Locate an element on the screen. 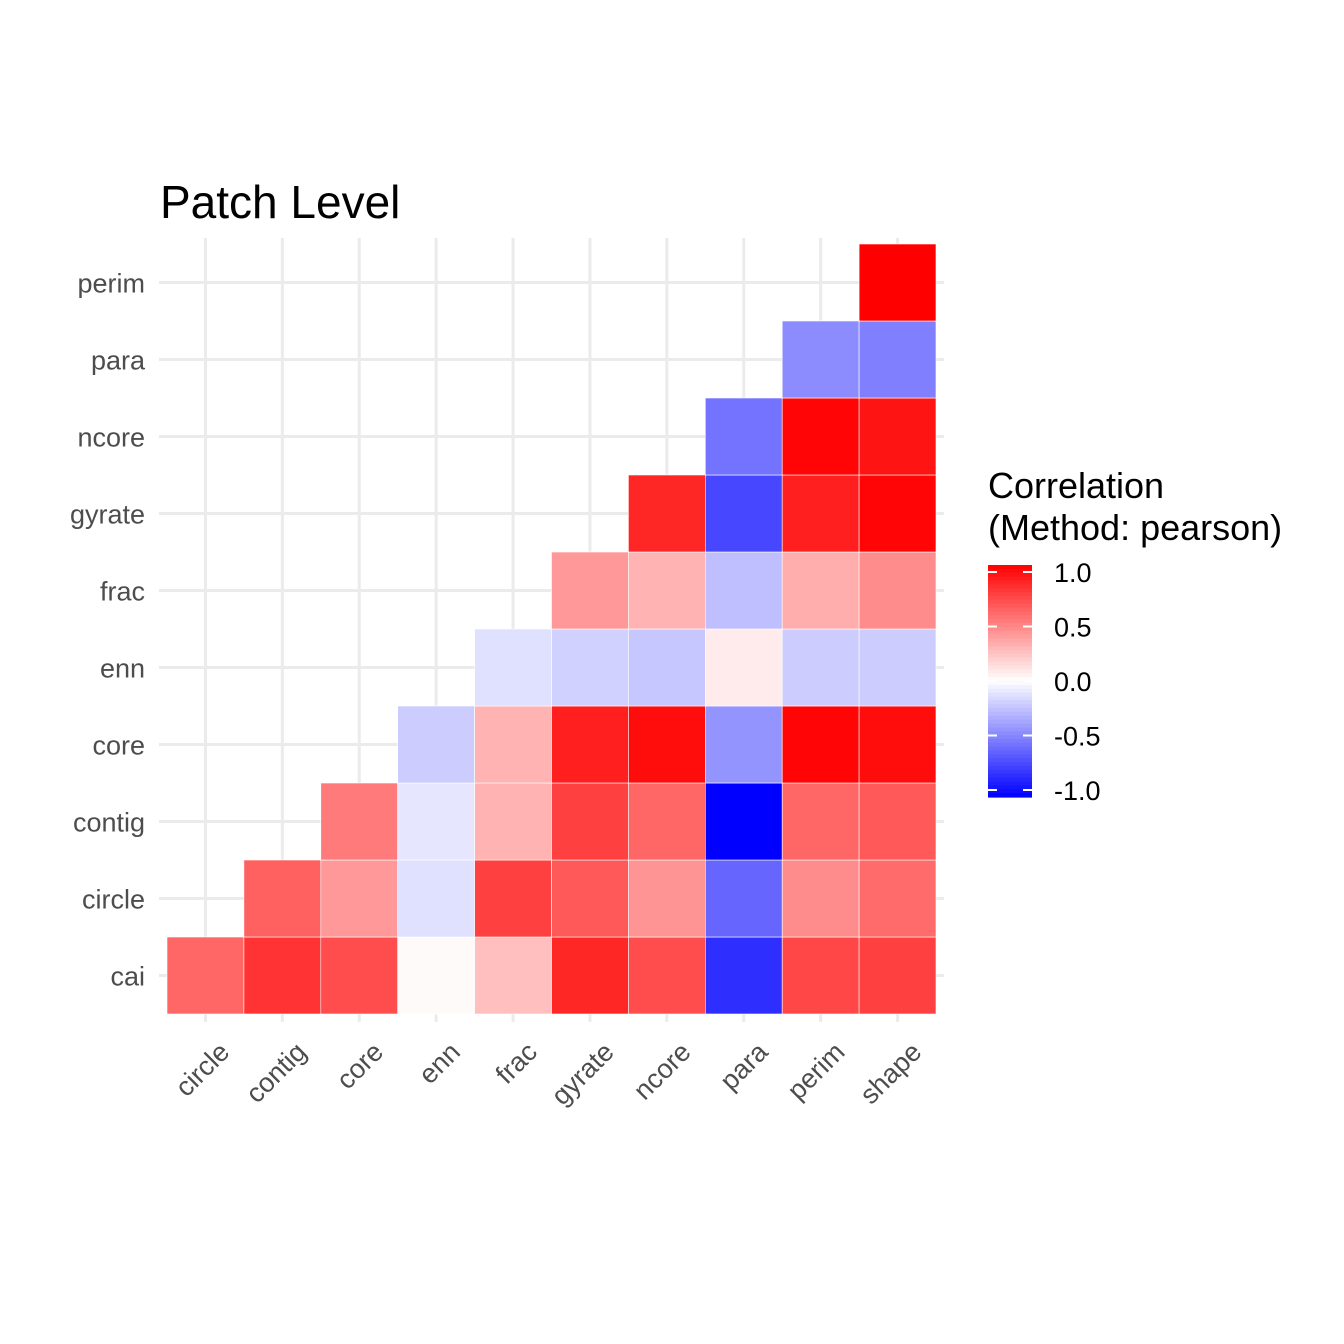 The width and height of the screenshot is (1344, 1344). x-tick-label: contig is located at coordinates (276, 1073).